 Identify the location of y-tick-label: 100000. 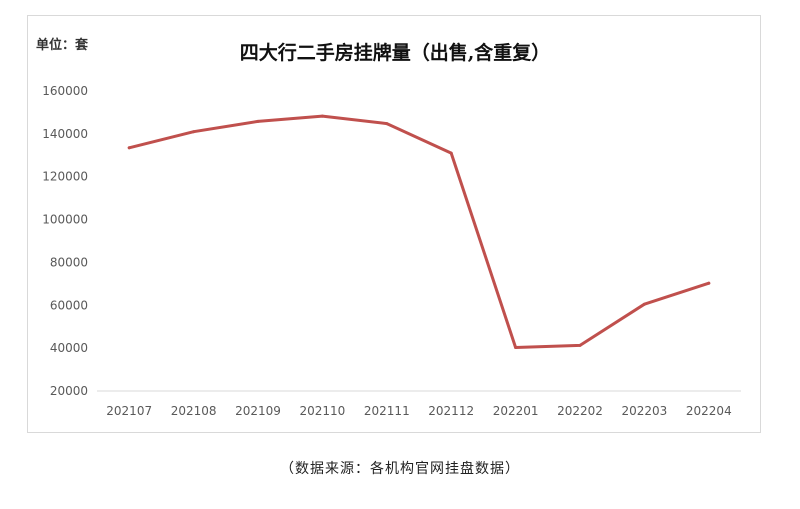
(65, 220).